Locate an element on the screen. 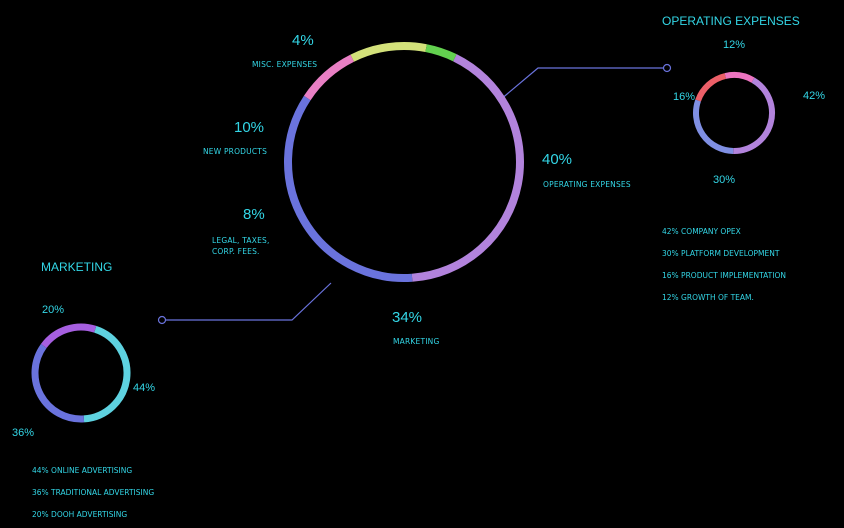 This screenshot has height=528, width=844. connector-opex-dot is located at coordinates (667, 68).